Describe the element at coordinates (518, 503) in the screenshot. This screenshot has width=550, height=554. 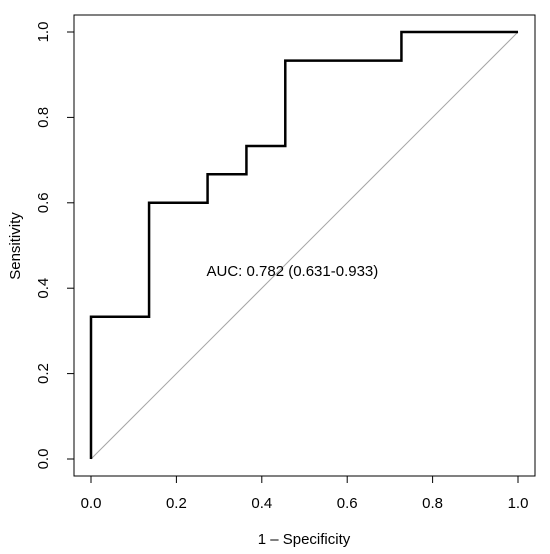
I see `x-tick-label: 1.0` at that location.